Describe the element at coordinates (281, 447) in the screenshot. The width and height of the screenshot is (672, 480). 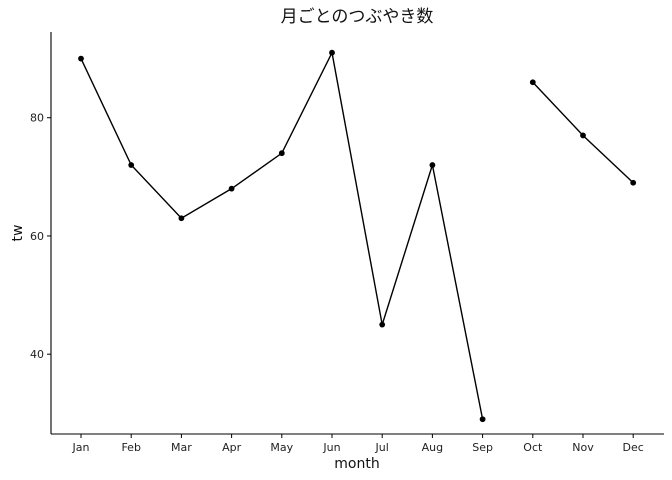
I see `x-tick-label-may: May` at that location.